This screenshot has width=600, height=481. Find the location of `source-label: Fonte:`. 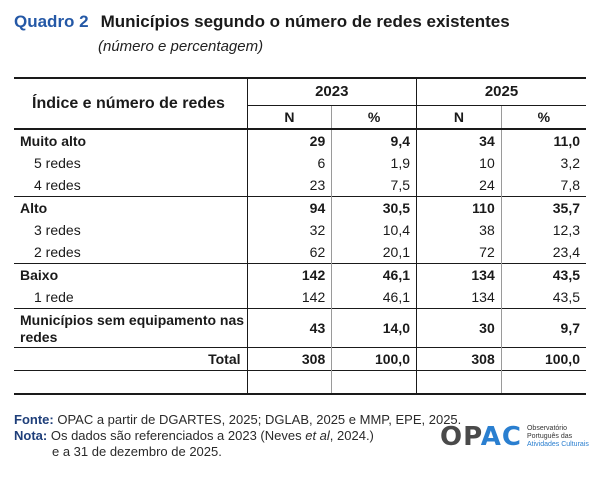

source-label: Fonte: is located at coordinates (34, 419).